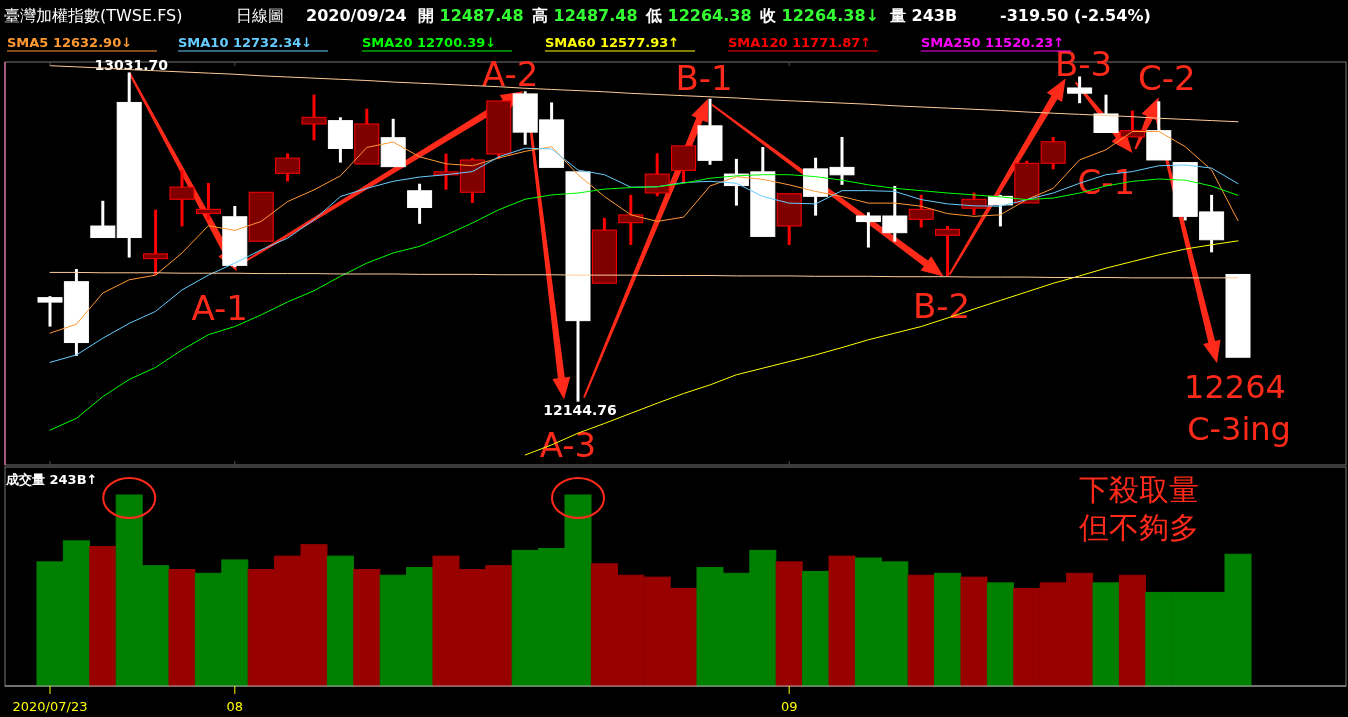  I want to click on legend-label: SMA120 11771.87↑, so click(800, 42).